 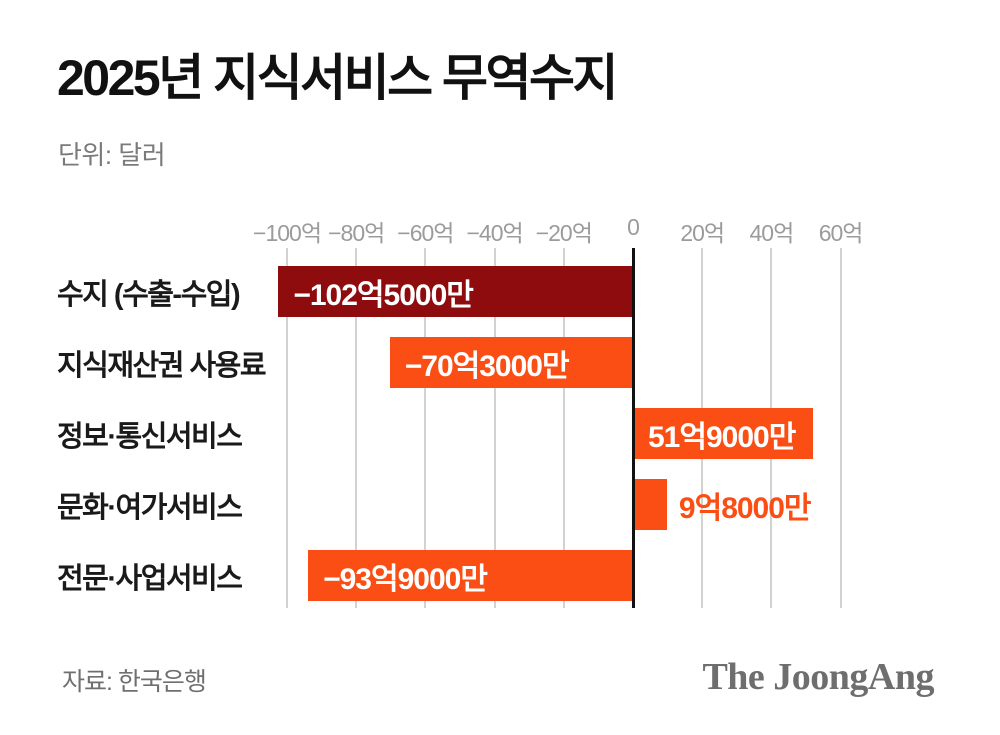 I want to click on category-label: 문화·여가서비스, so click(x=150, y=507).